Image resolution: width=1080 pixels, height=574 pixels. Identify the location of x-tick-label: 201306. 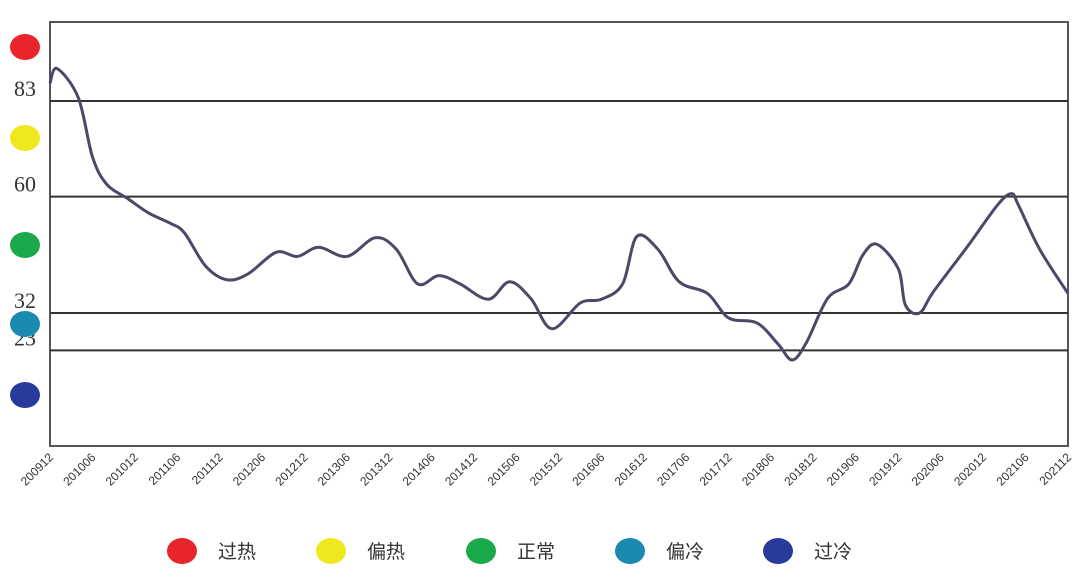
(334, 469).